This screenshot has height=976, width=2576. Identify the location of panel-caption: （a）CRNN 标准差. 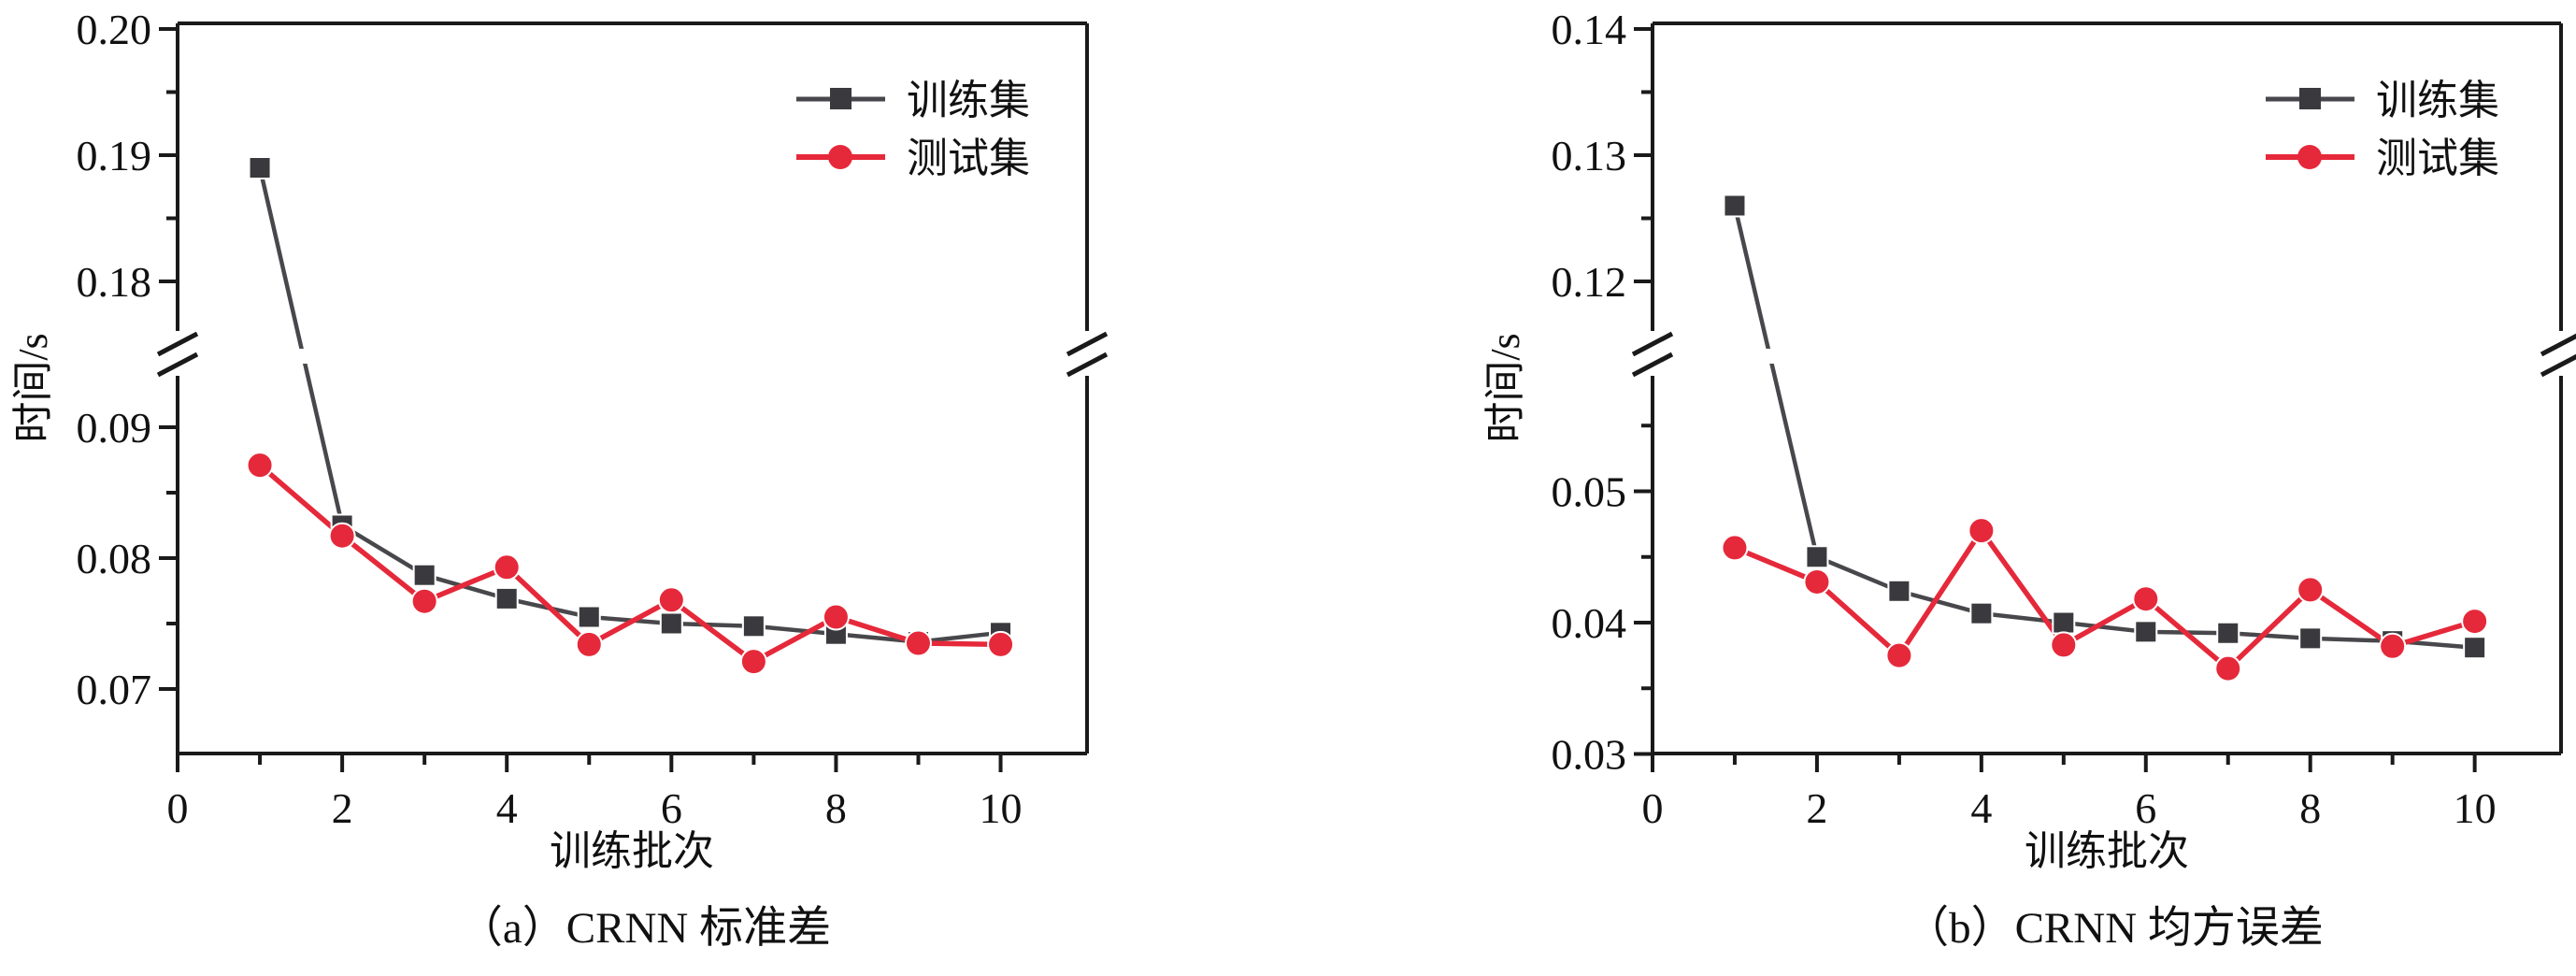
(645, 928).